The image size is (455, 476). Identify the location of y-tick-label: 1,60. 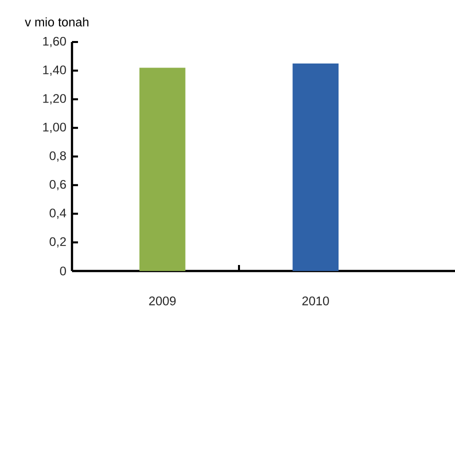
(54, 42).